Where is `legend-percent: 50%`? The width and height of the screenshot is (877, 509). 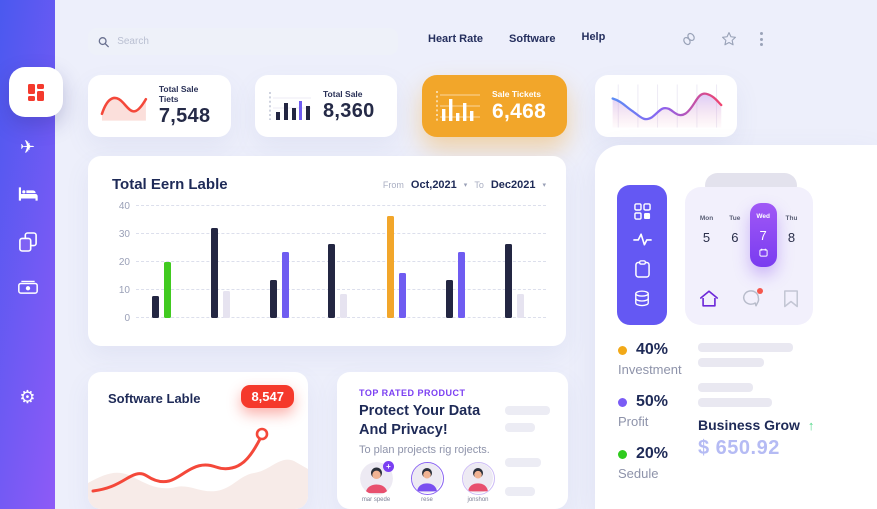
legend-percent: 50% is located at coordinates (652, 401).